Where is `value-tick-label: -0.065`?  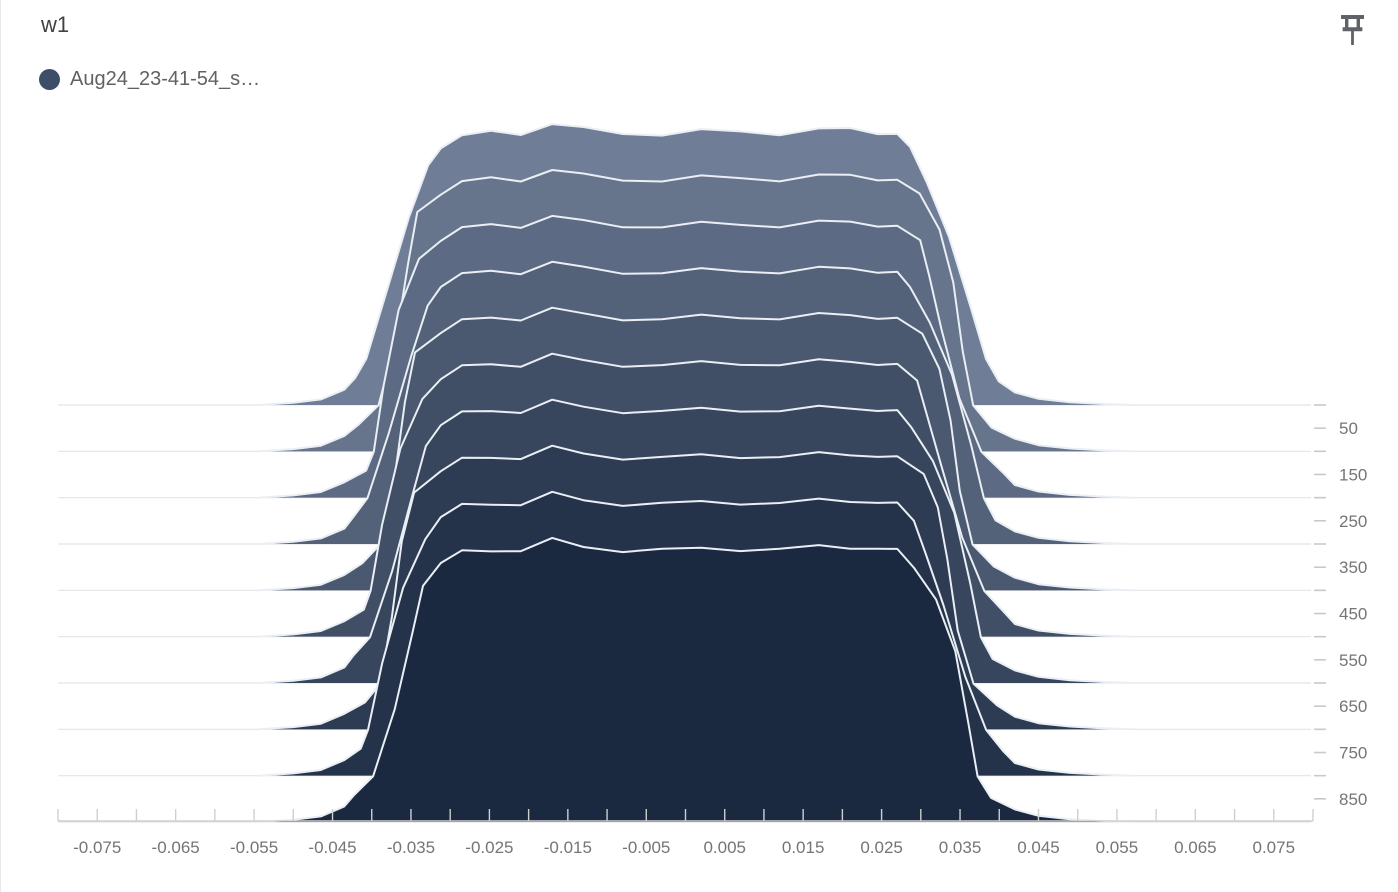
value-tick-label: -0.065 is located at coordinates (176, 847).